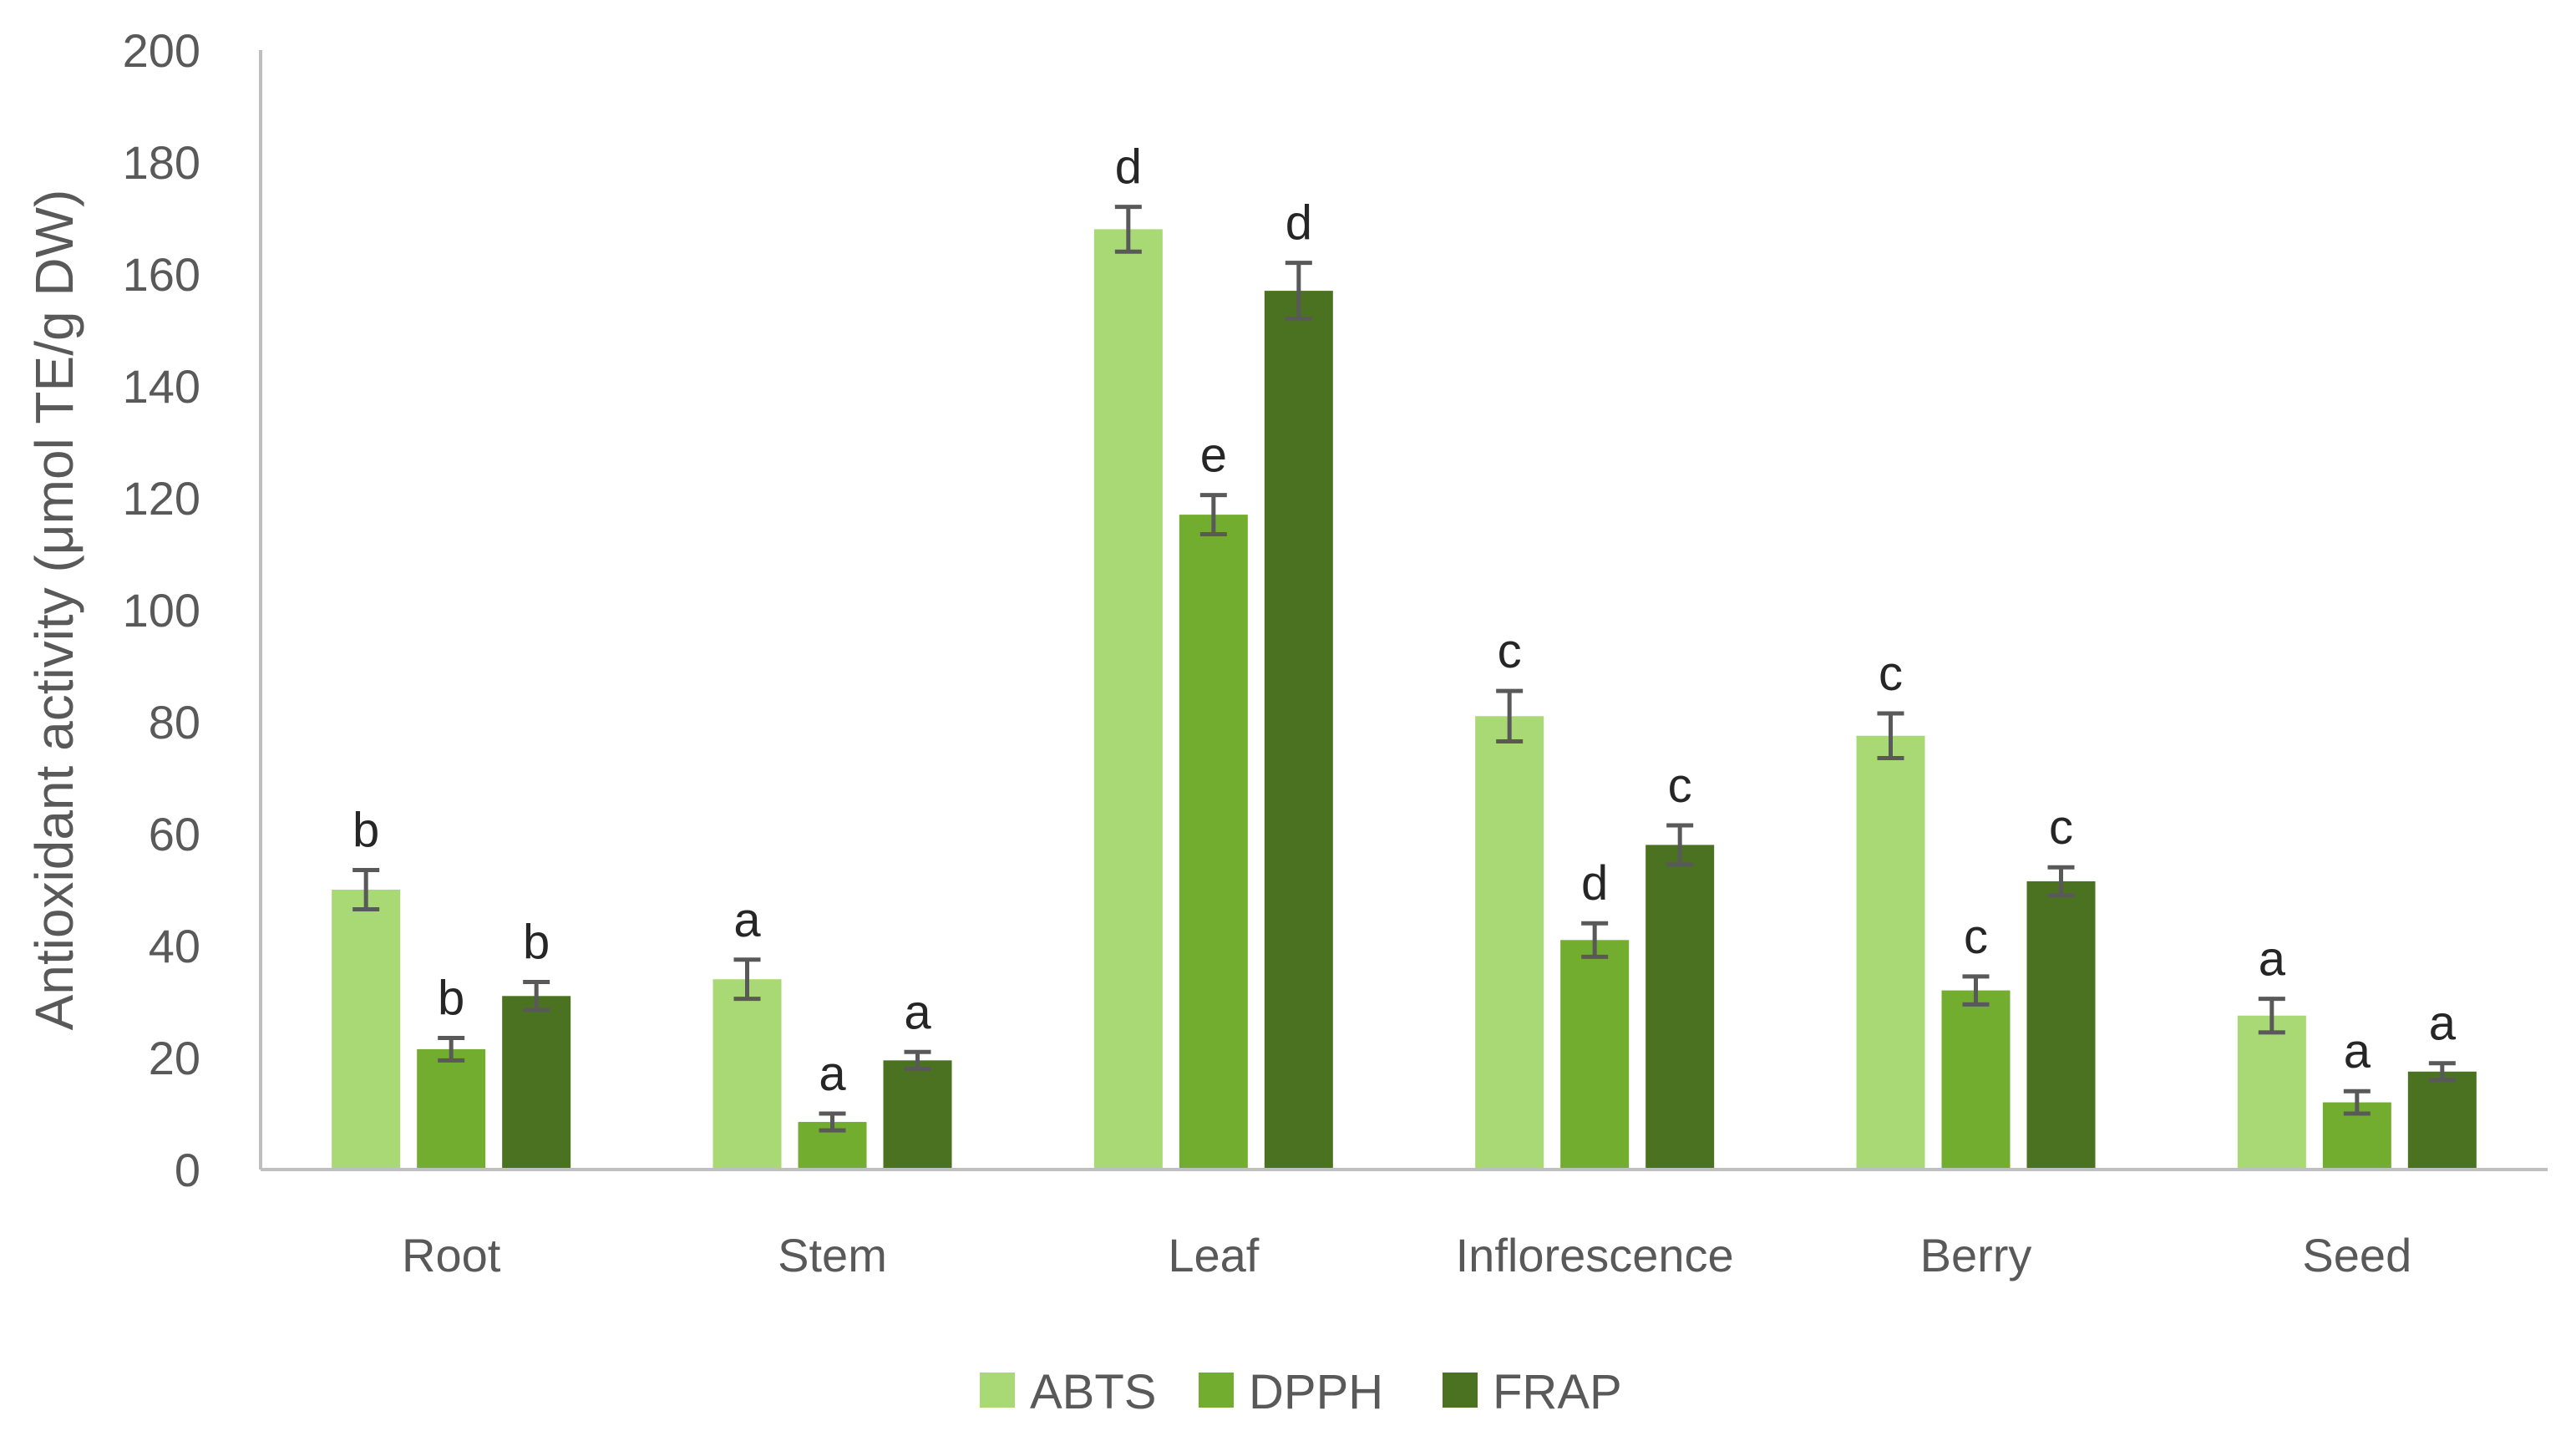 The image size is (2576, 1431). I want to click on y-axis-ticks: 0 20 40 60 80 100 120 140 160 180 200, so click(161, 610).